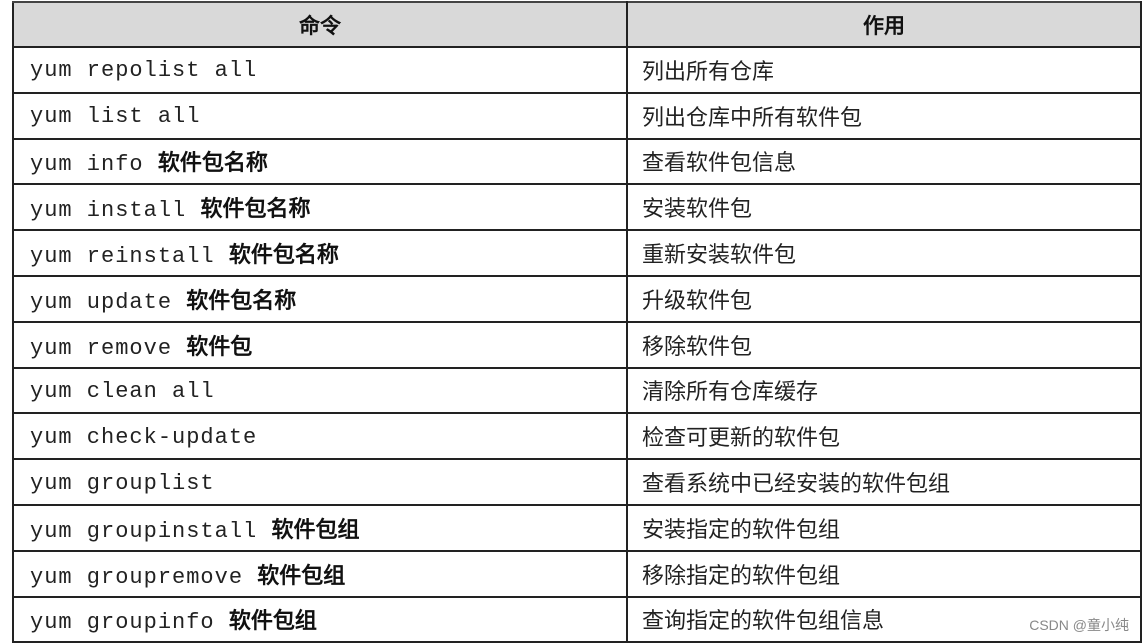 This screenshot has height=644, width=1143. What do you see at coordinates (320, 482) in the screenshot?
I see `command-cell: yum grouplist` at bounding box center [320, 482].